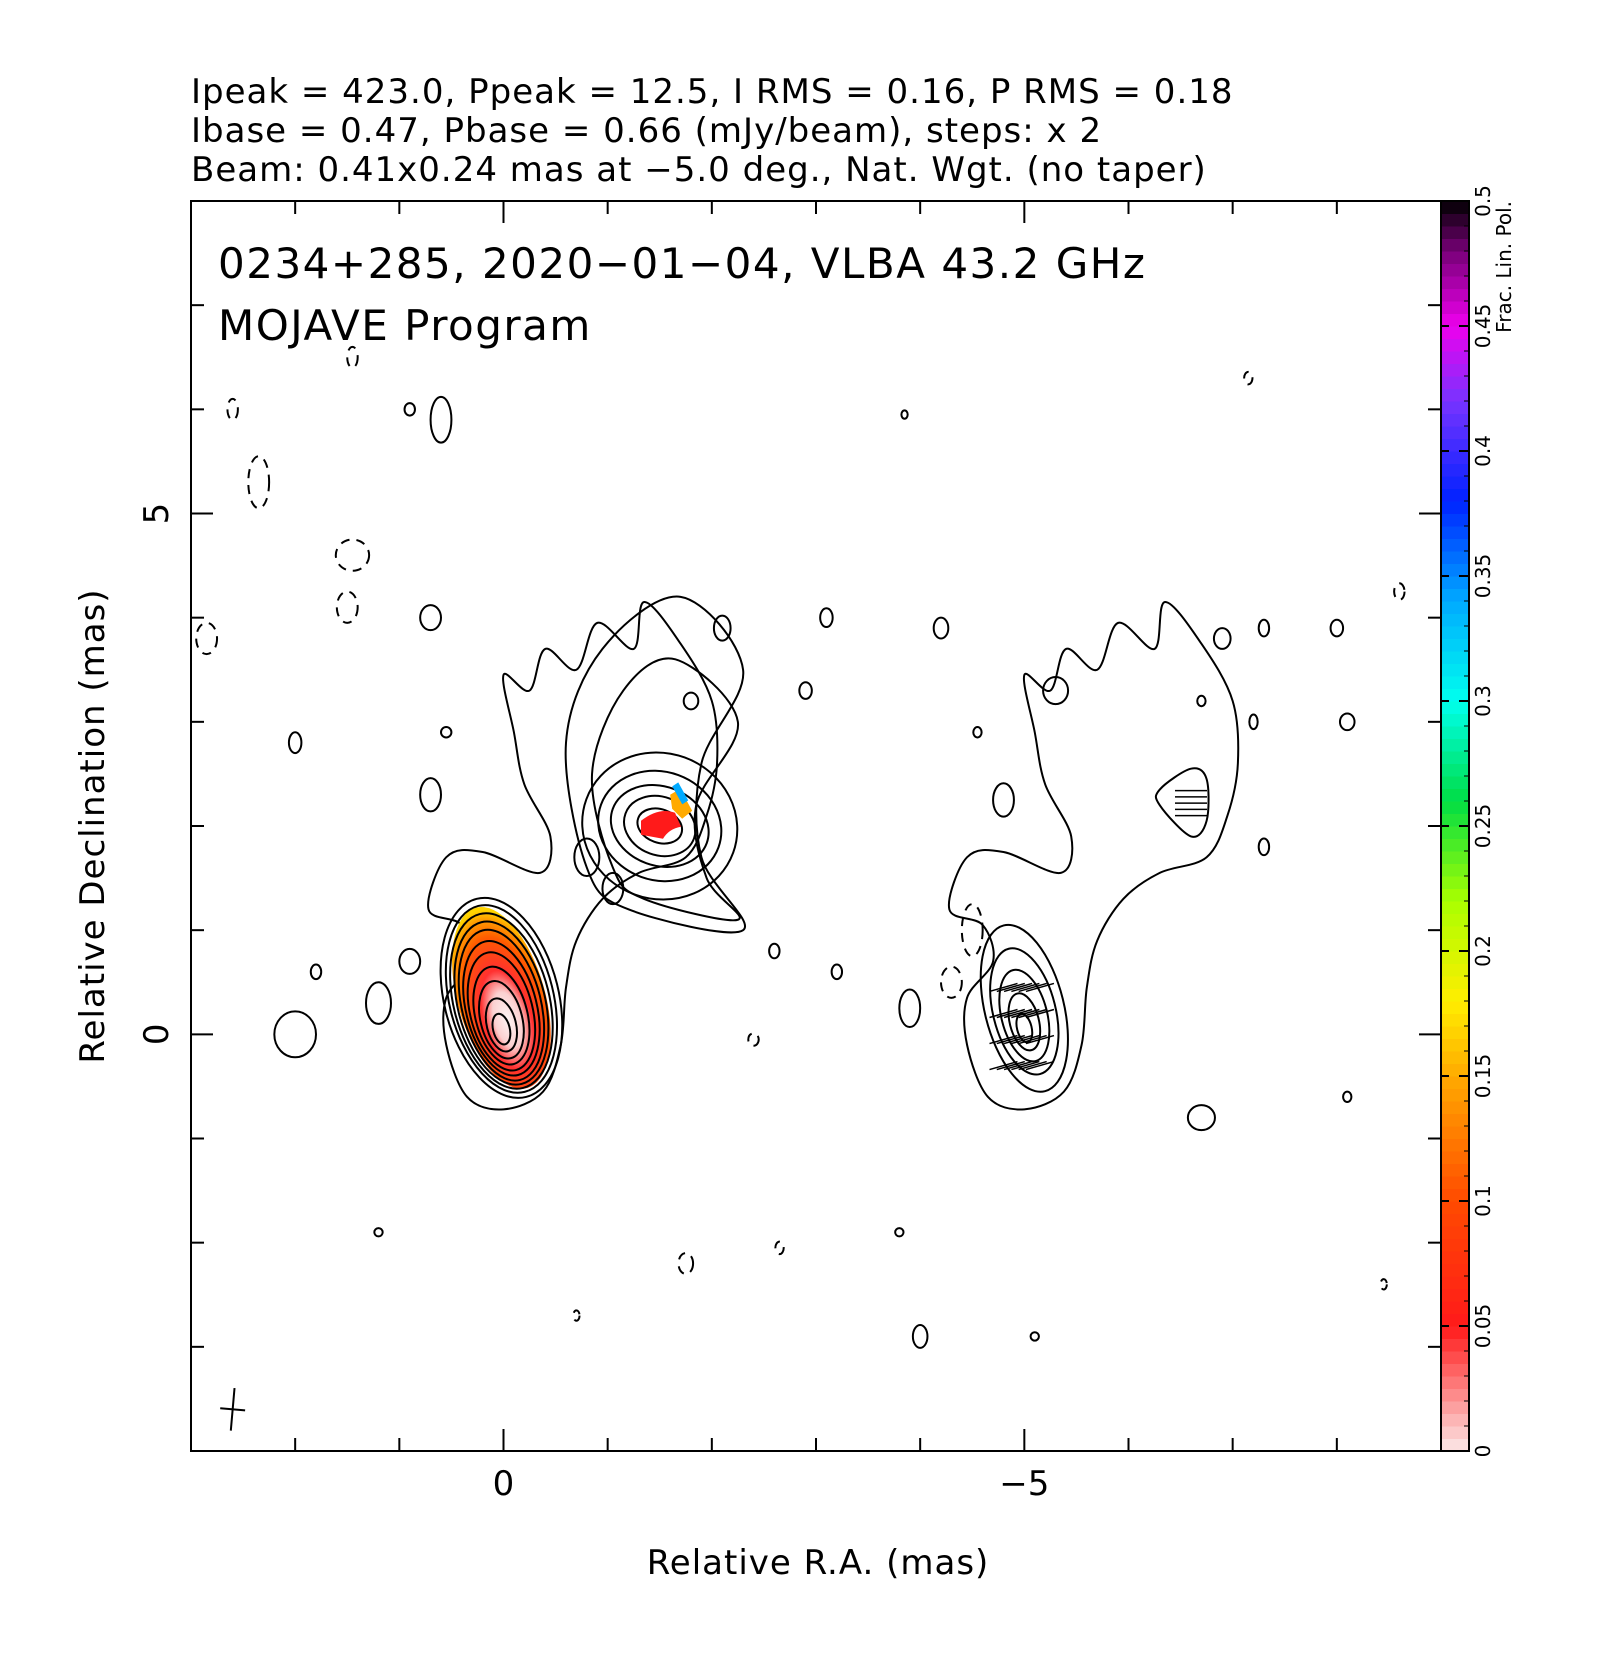  What do you see at coordinates (1483, 451) in the screenshot?
I see `colorbar-tick-label: 0.4` at bounding box center [1483, 451].